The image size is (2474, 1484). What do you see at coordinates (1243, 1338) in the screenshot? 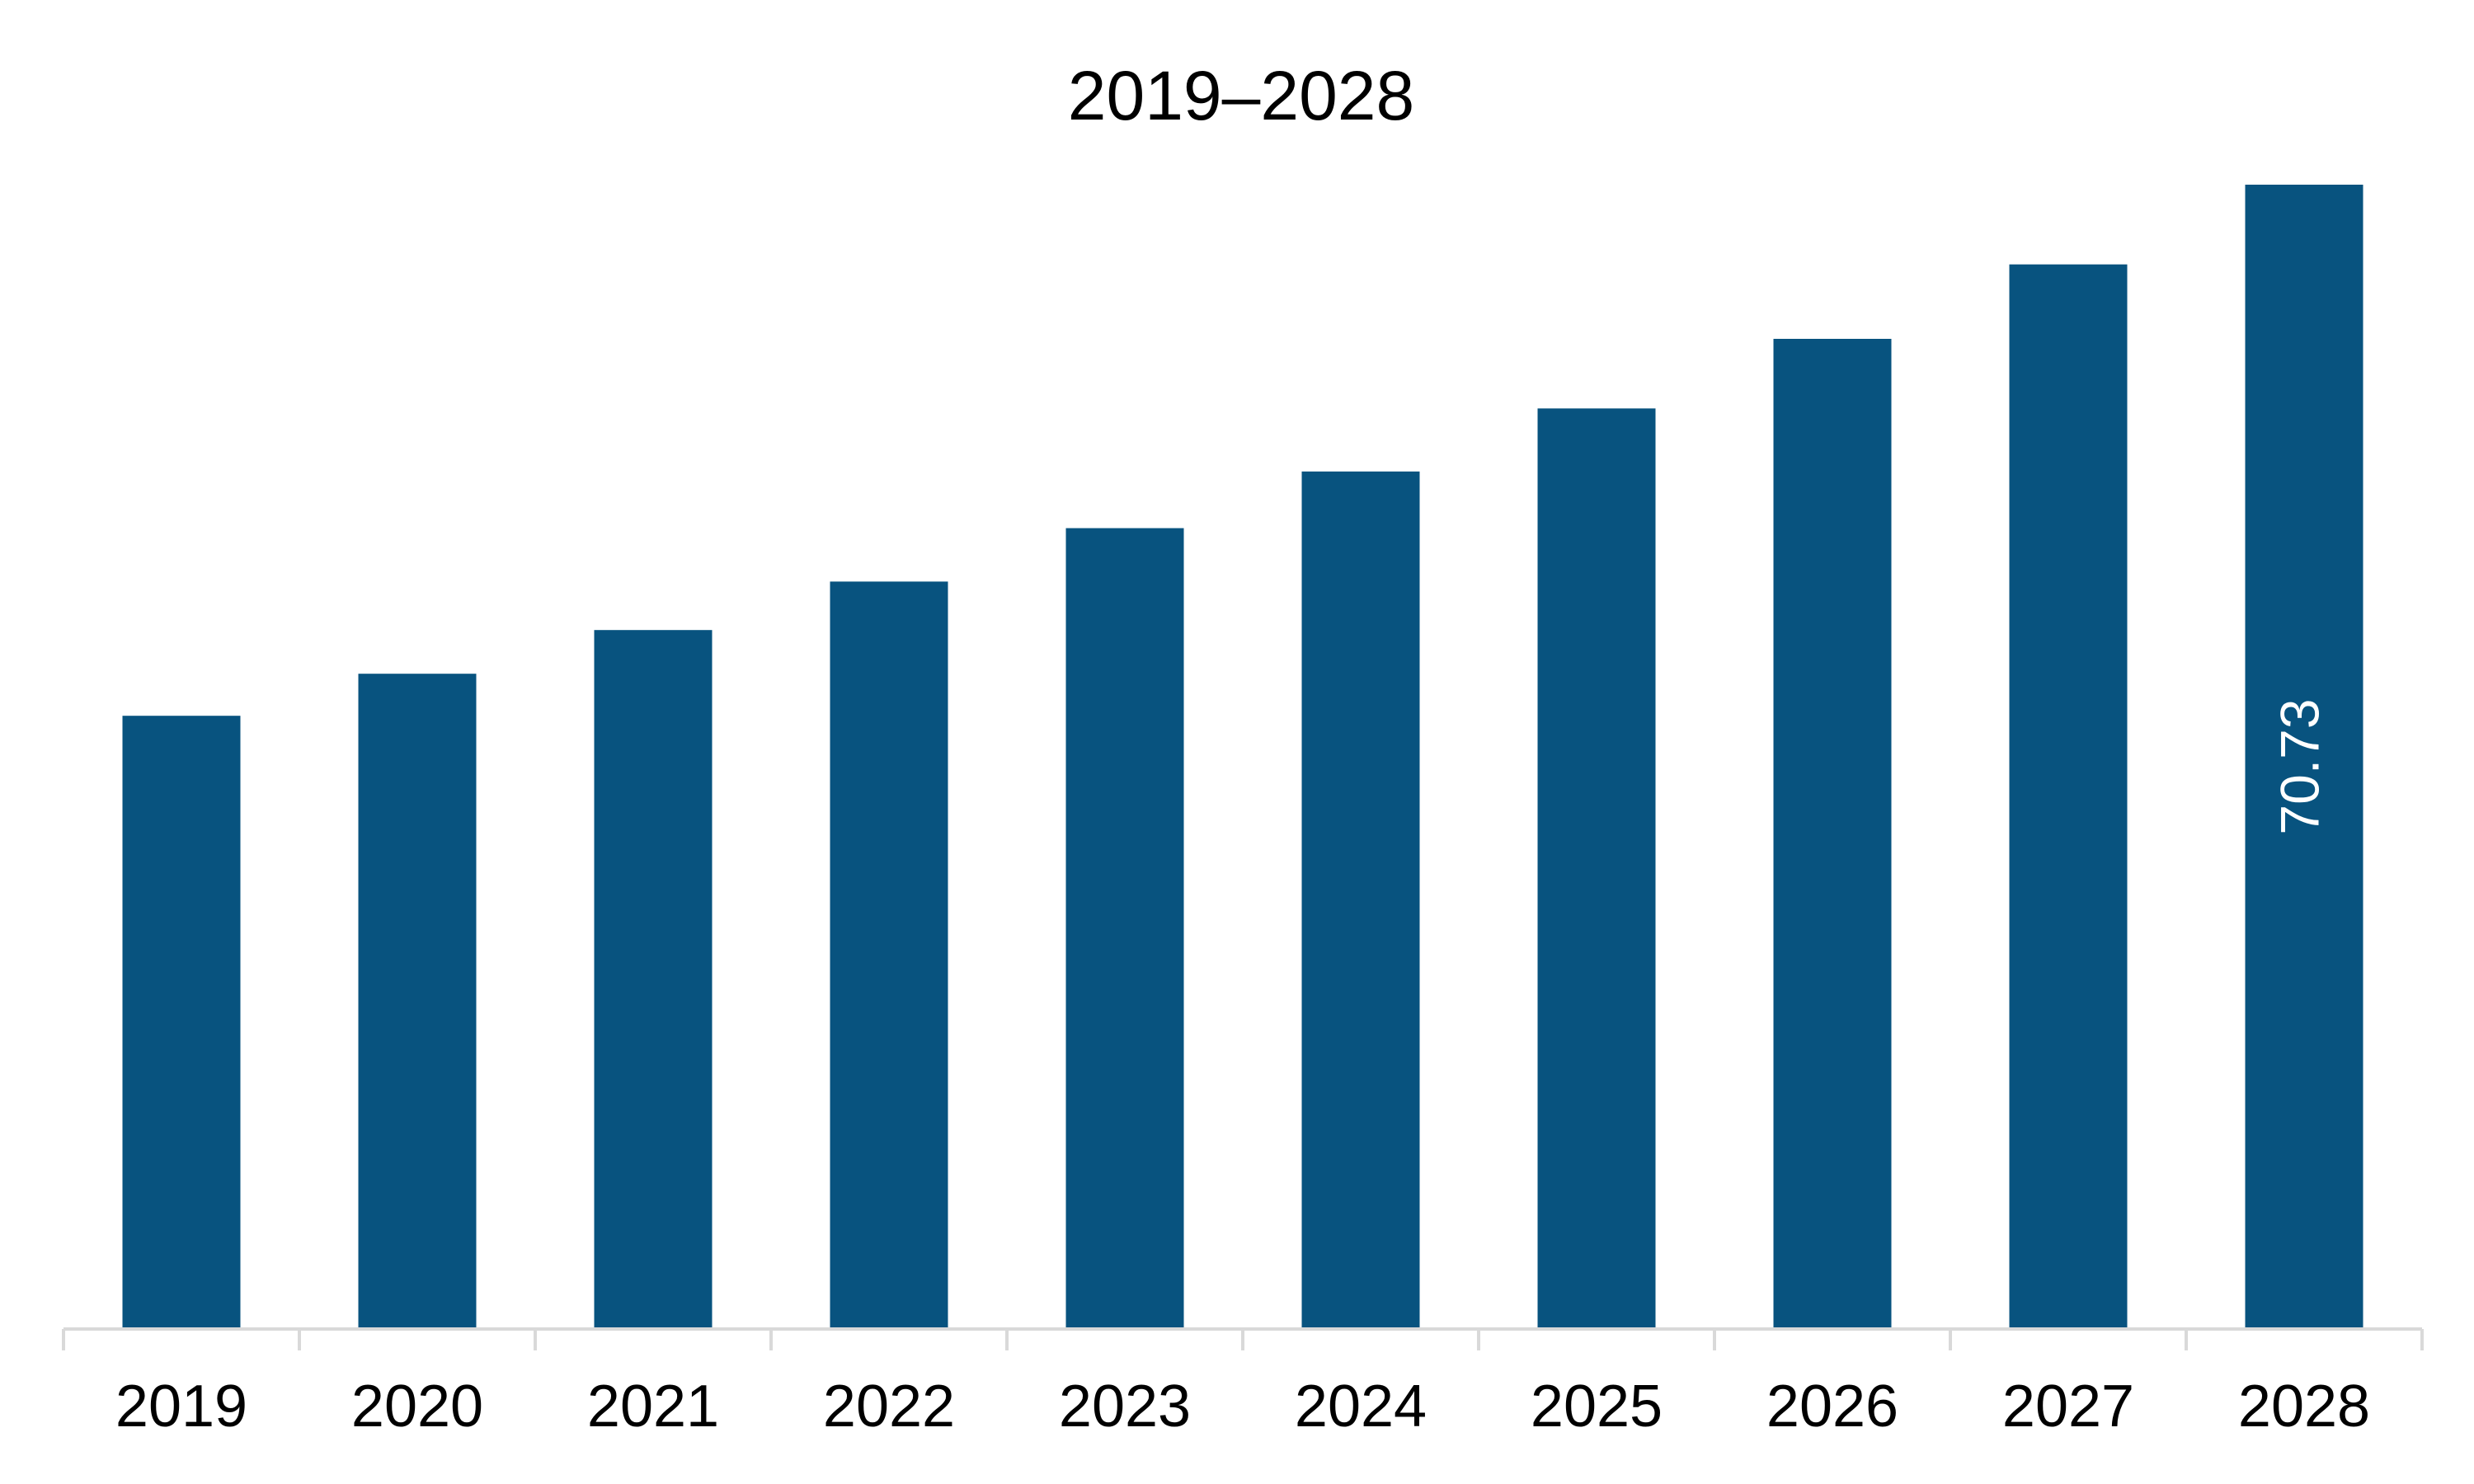
I see `x-axis` at bounding box center [1243, 1338].